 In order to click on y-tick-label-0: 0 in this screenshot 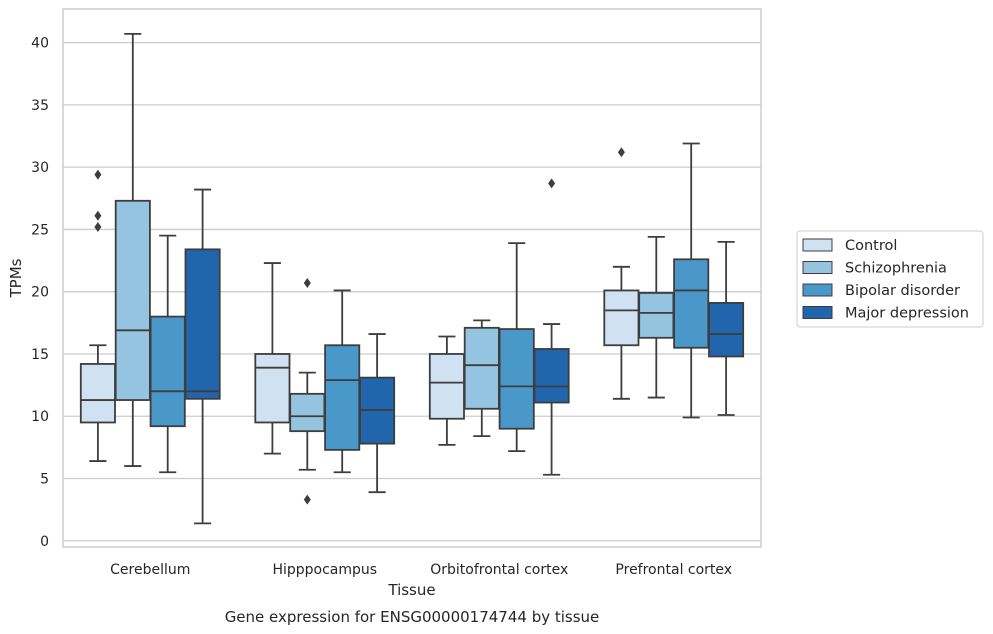, I will do `click(44, 542)`.